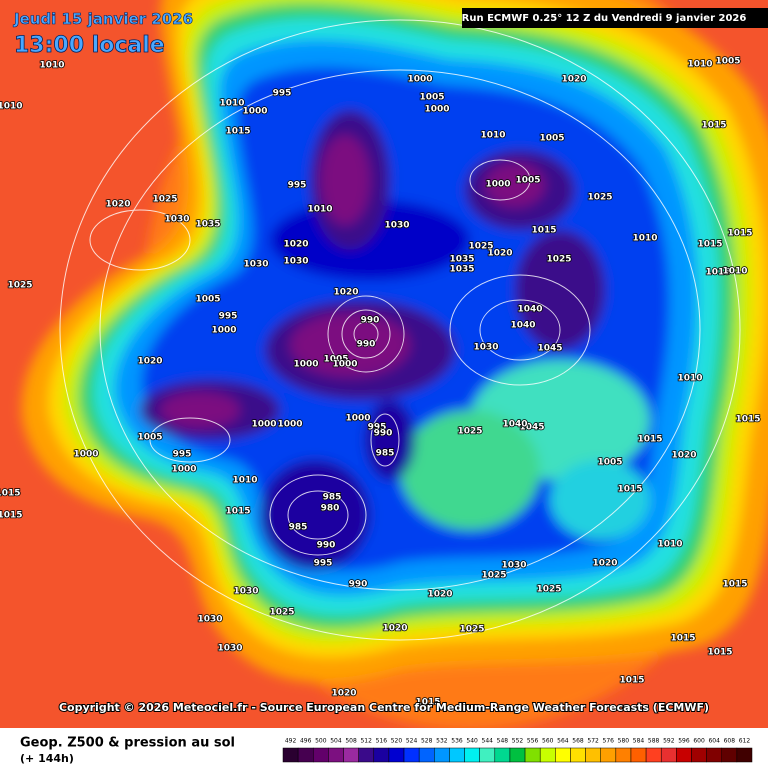  I want to click on run-box, so click(615, 18).